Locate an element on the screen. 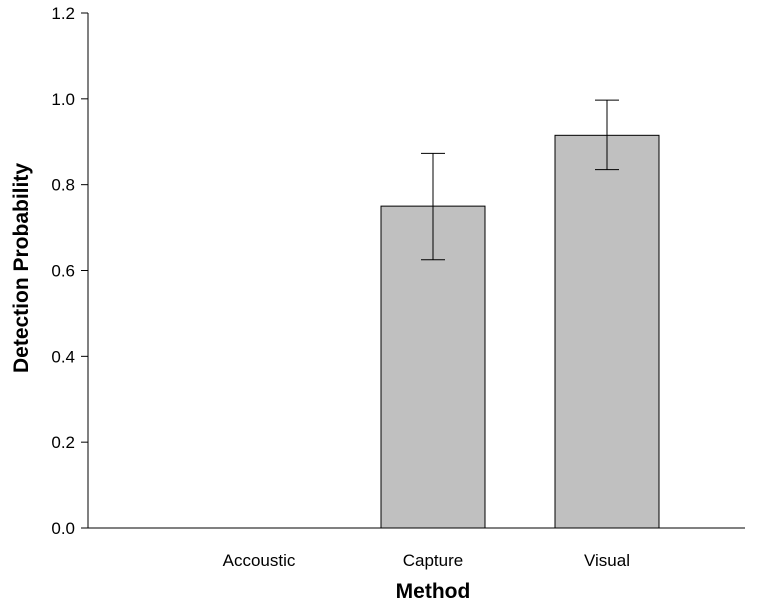  x-axis-title: Method is located at coordinates (433, 591).